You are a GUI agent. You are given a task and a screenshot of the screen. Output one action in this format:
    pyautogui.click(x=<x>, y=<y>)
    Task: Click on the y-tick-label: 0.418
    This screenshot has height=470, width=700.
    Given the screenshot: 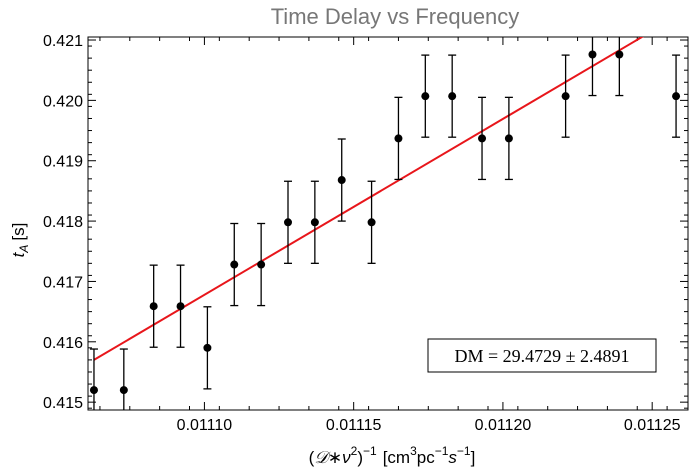 What is the action you would take?
    pyautogui.click(x=63, y=222)
    